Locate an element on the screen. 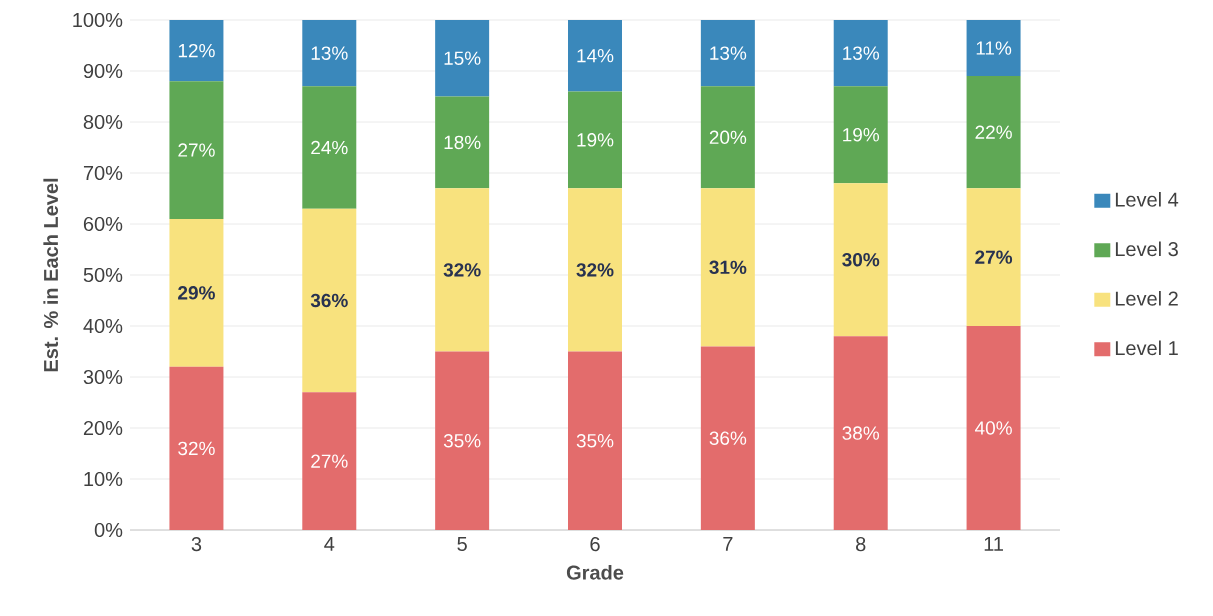 The image size is (1213, 616). legend-label: Level 1 is located at coordinates (1146, 348).